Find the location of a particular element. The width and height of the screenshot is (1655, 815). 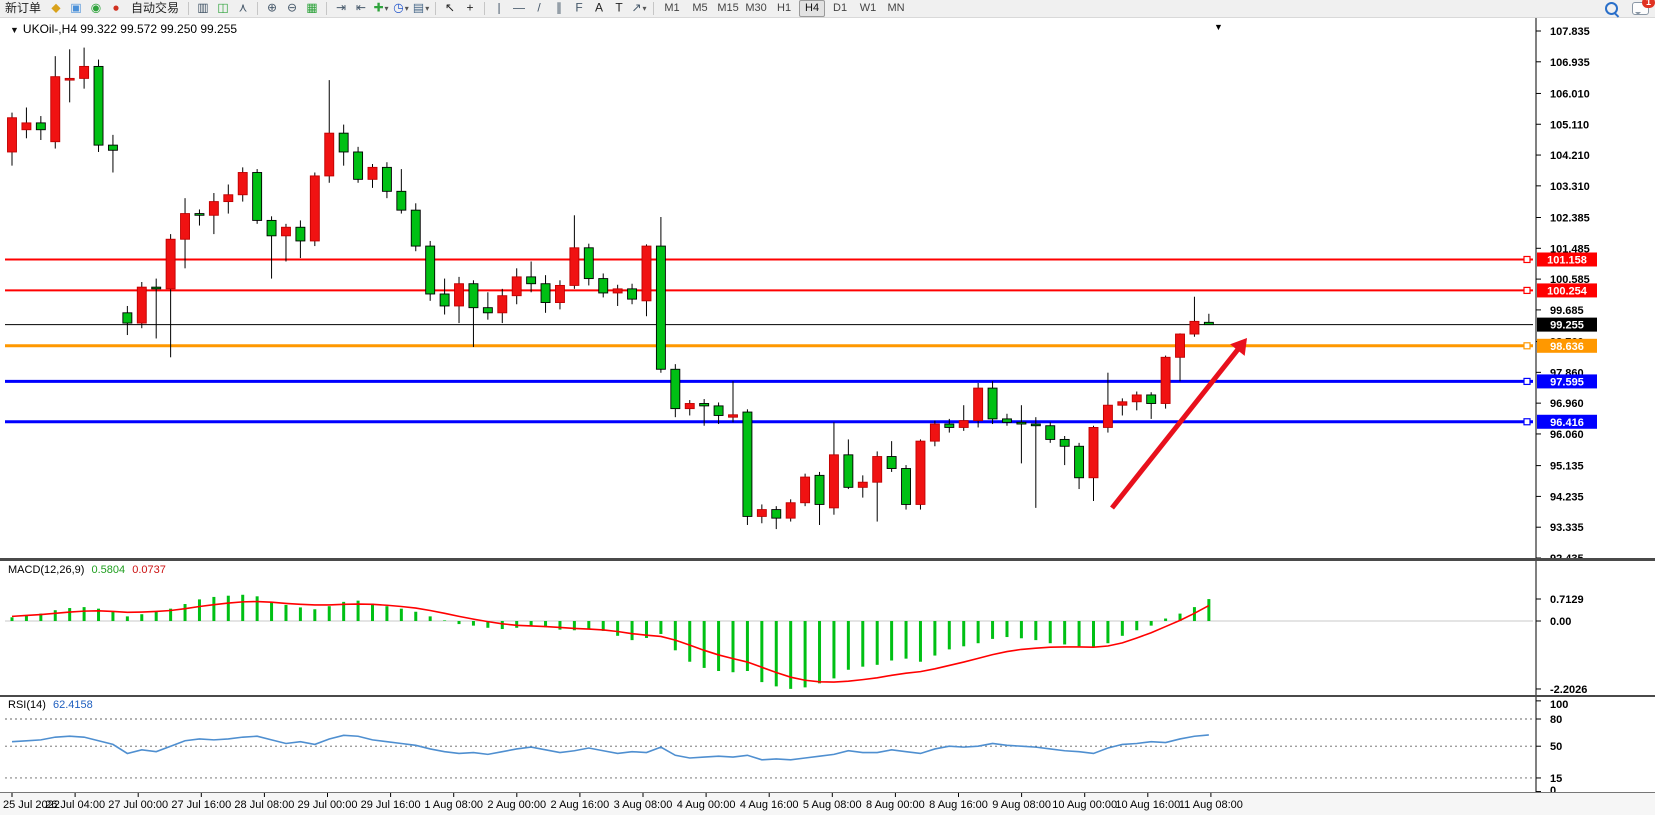

svg-text: 102.385 is located at coordinates (1570, 219).